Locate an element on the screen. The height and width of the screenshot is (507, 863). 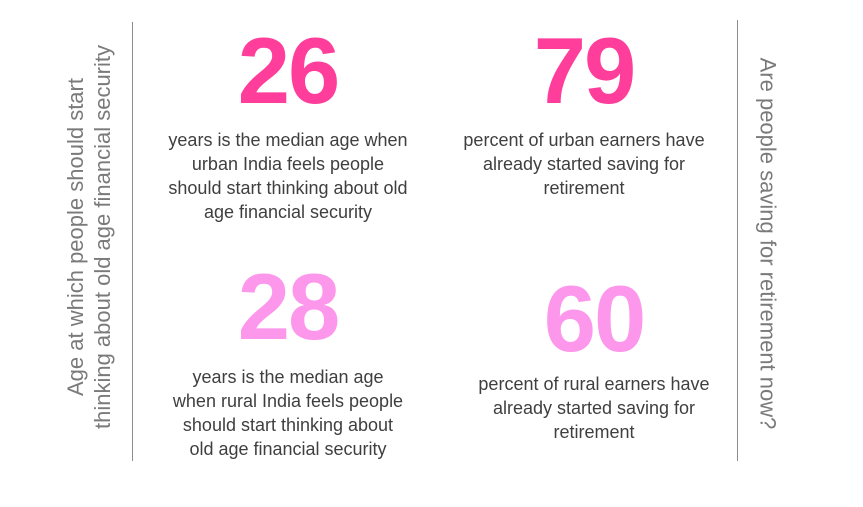
stat-description-line: urban India feels people is located at coordinates (288, 164).